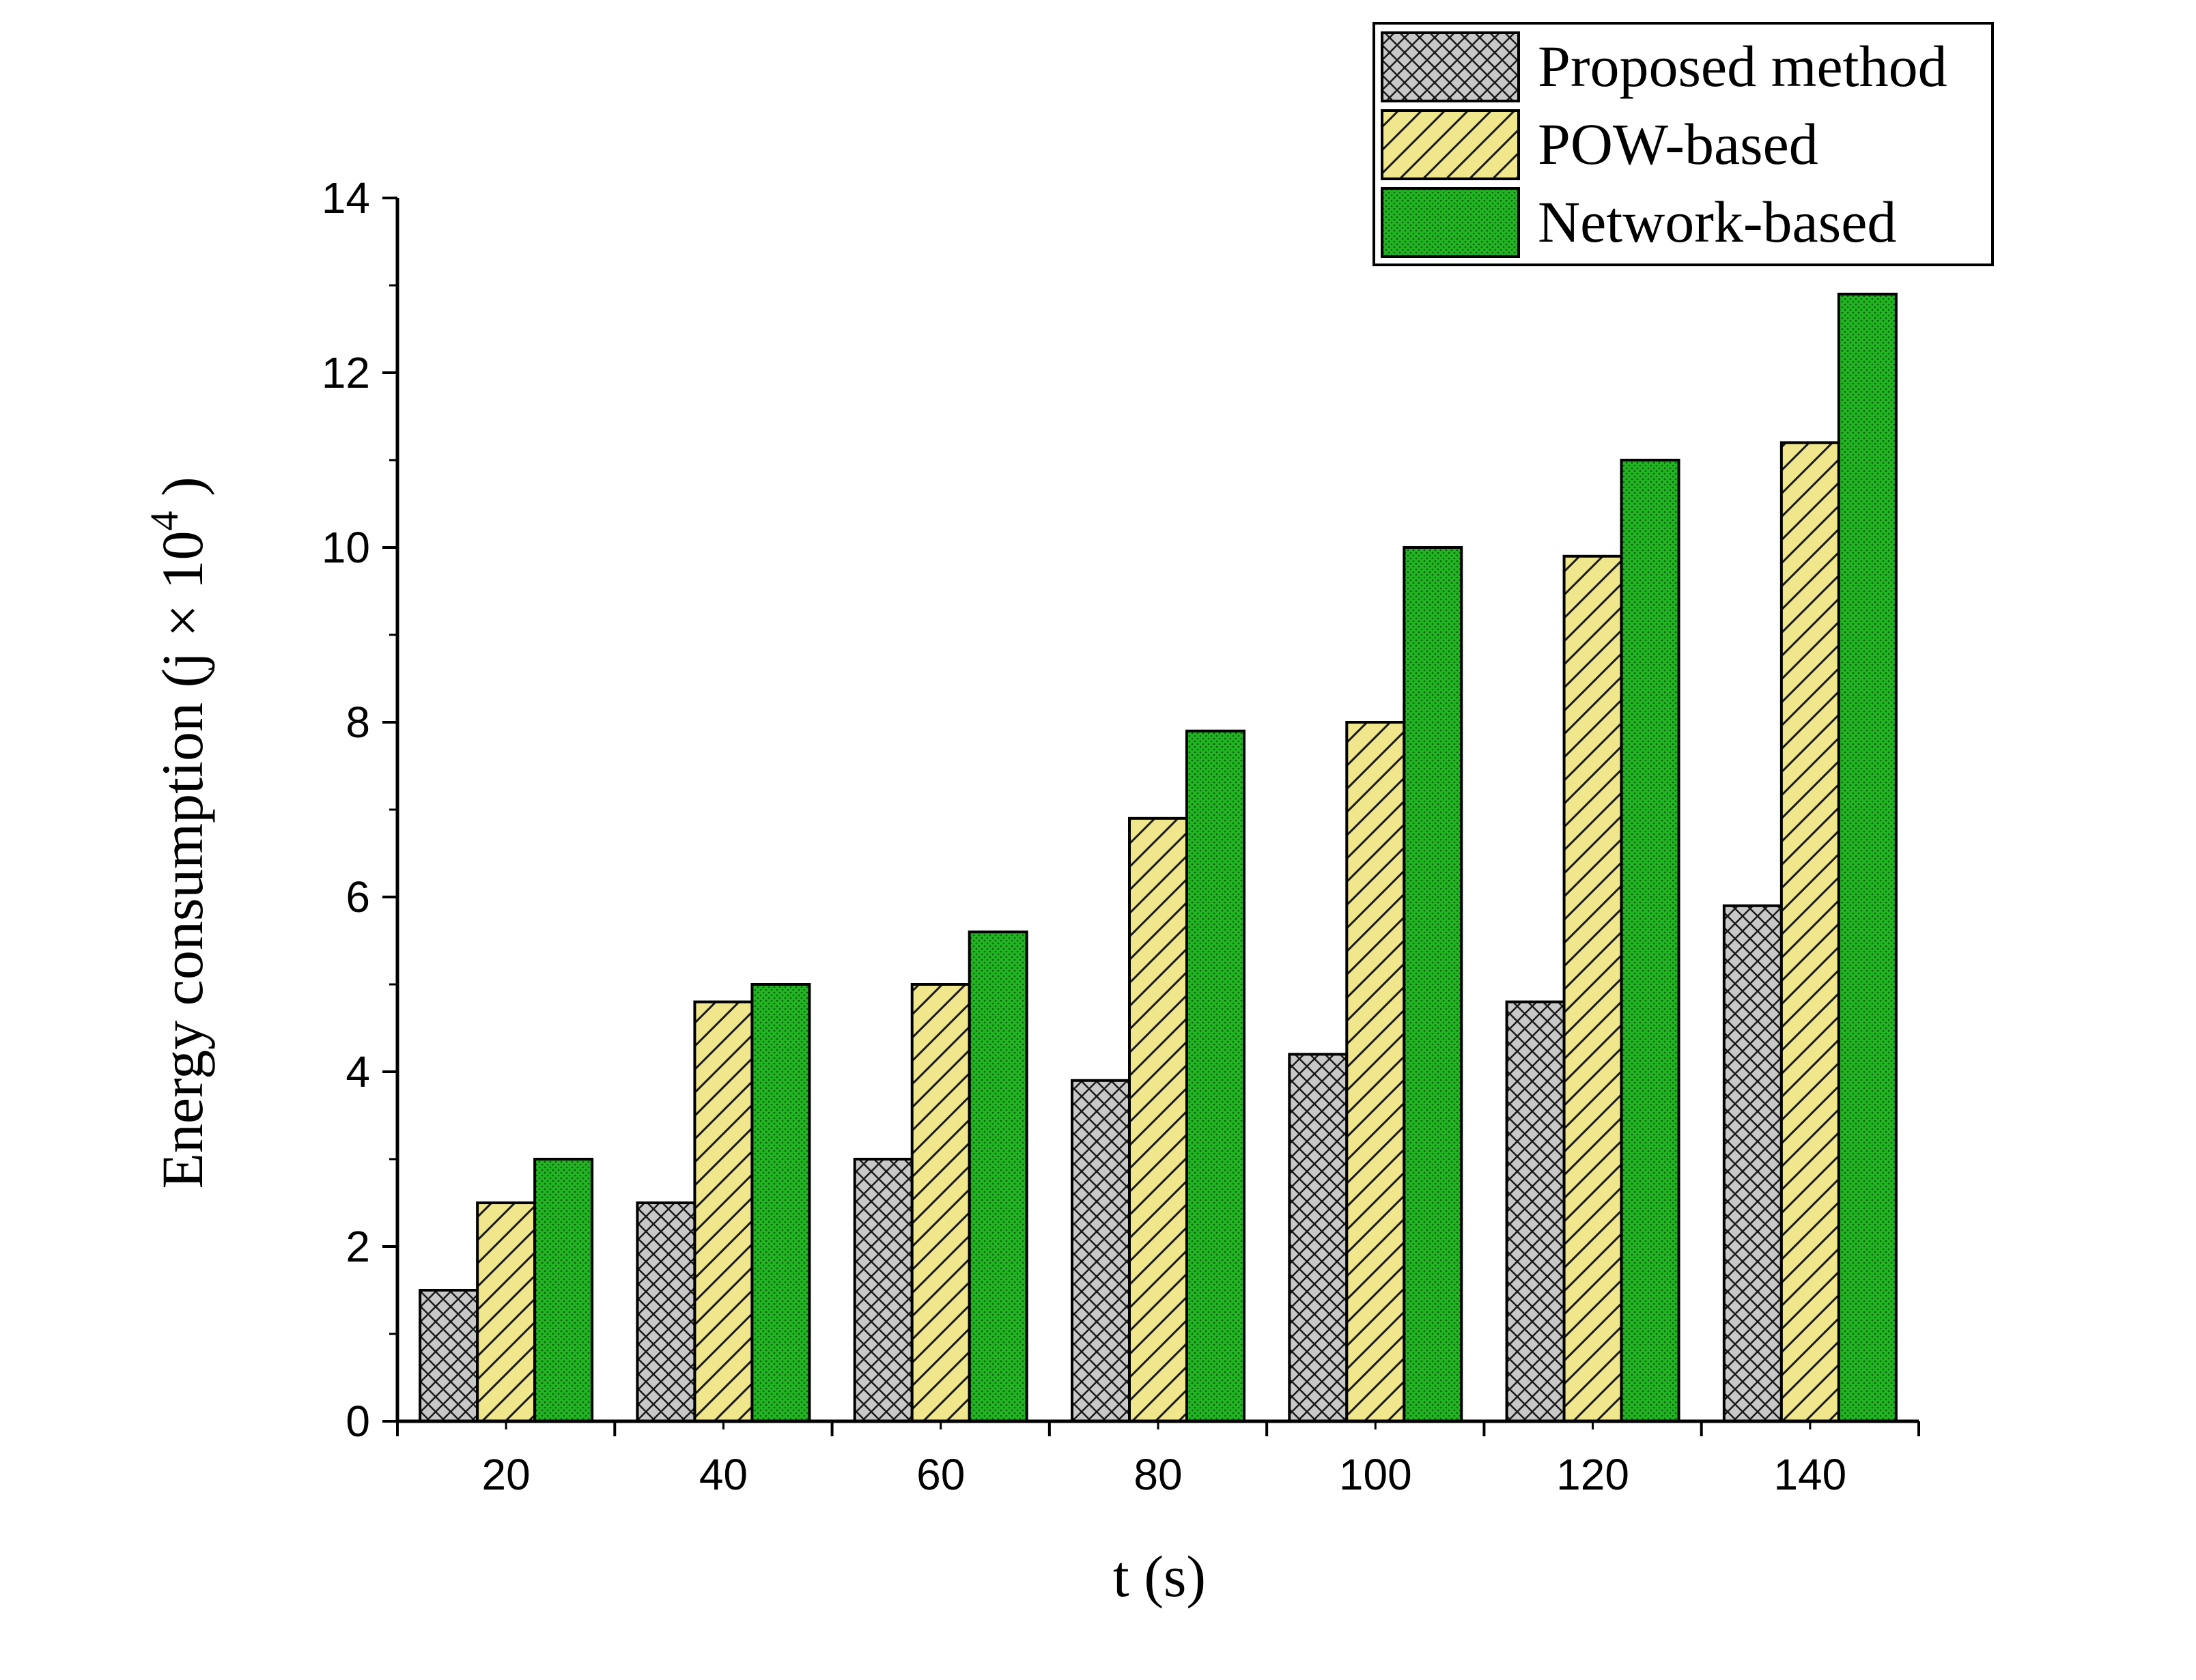 The height and width of the screenshot is (1680, 2196). Describe the element at coordinates (1160, 1576) in the screenshot. I see `x-axis-title: t (s)` at that location.